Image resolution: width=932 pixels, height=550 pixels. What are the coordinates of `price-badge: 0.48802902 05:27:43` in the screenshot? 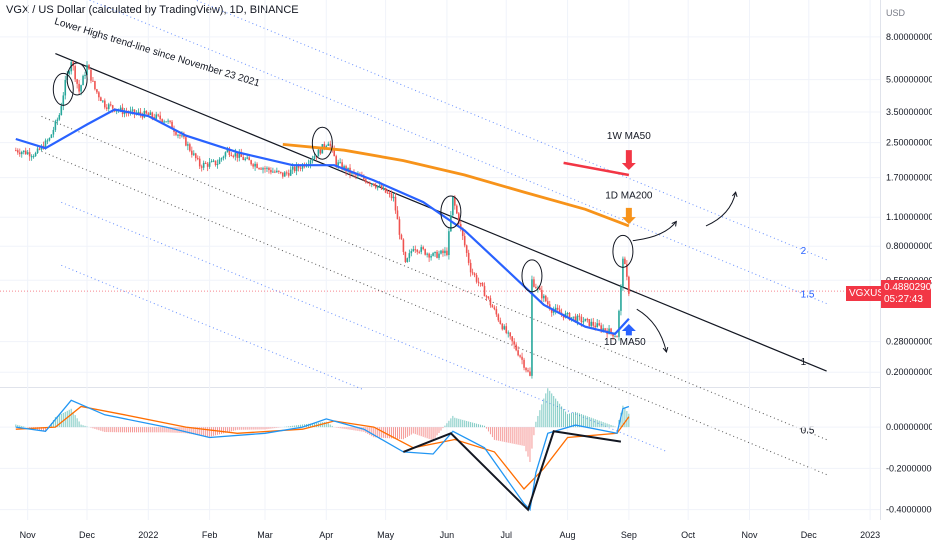 It's located at (906, 294).